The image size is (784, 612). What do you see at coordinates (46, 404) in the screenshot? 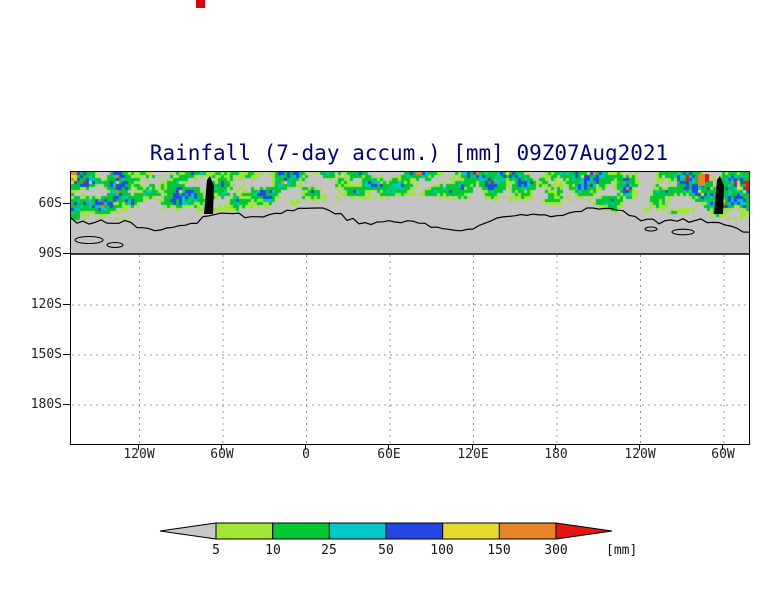
I see `y-tick-label: 180S` at bounding box center [46, 404].